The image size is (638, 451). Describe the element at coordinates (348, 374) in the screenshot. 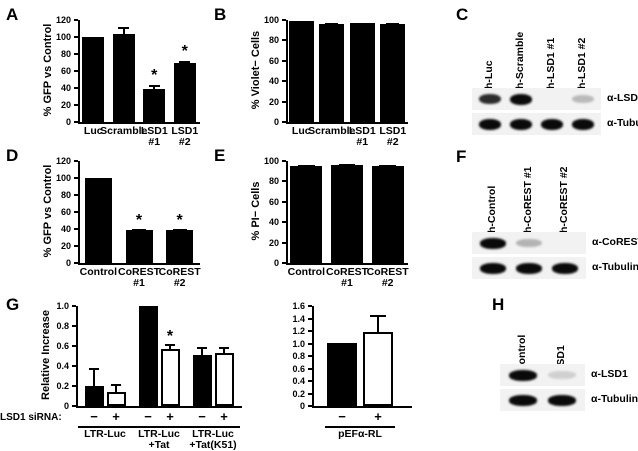

I see `panel-g-right-chart: 0 0.2 0.4 0.6 0.8 1.0 1.2 1.4 1.6 − + pEFα-RL` at that location.